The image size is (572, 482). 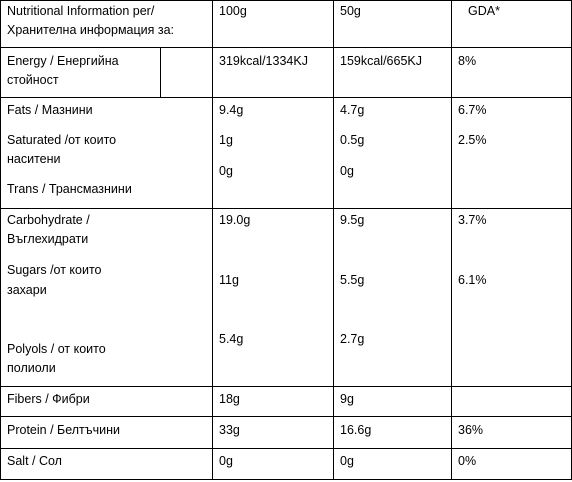 What do you see at coordinates (286, 0) in the screenshot?
I see `grid-line-top` at bounding box center [286, 0].